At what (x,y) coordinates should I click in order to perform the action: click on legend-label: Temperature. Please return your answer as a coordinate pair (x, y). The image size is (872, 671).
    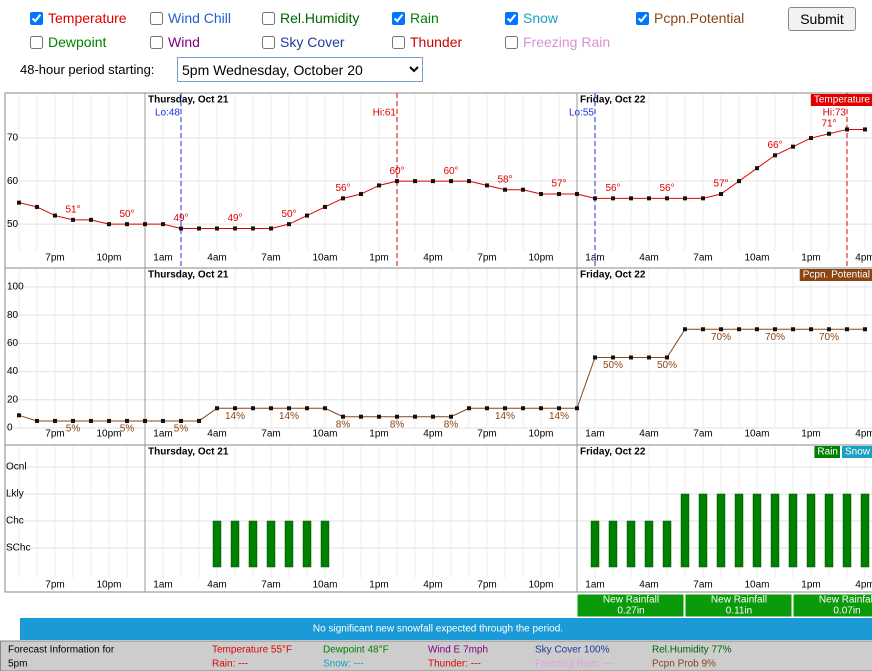
    Looking at the image, I should click on (842, 100).